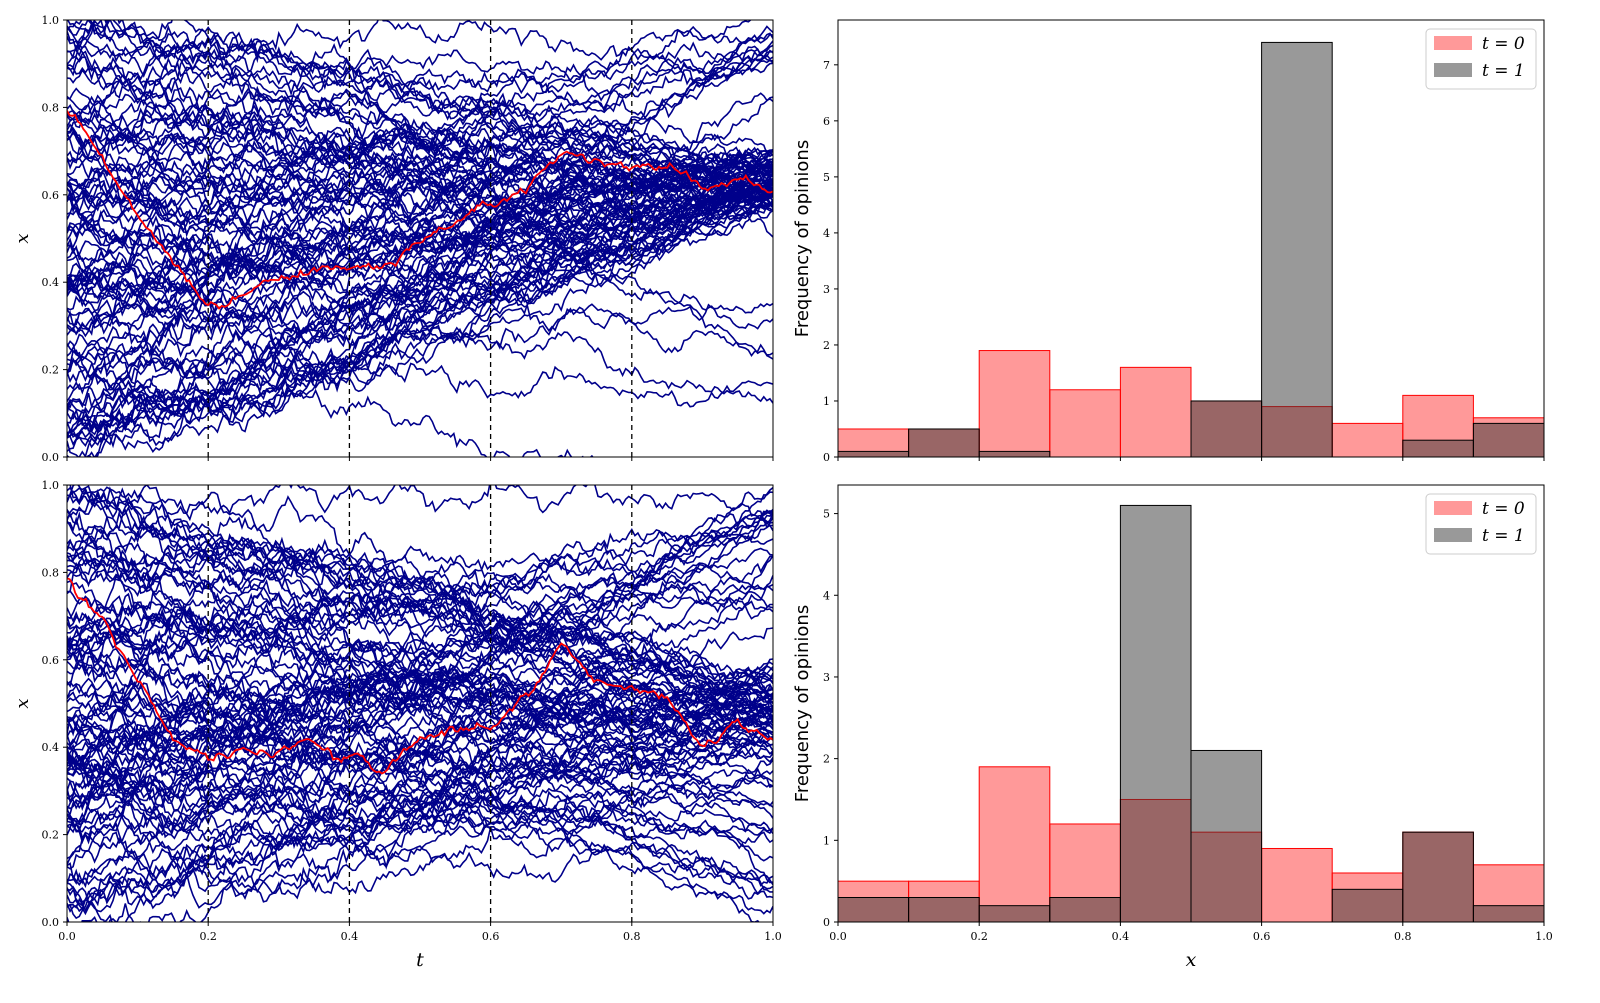 This screenshot has height=1003, width=1600. I want to click on x-tick-label: 0.4, so click(350, 936).